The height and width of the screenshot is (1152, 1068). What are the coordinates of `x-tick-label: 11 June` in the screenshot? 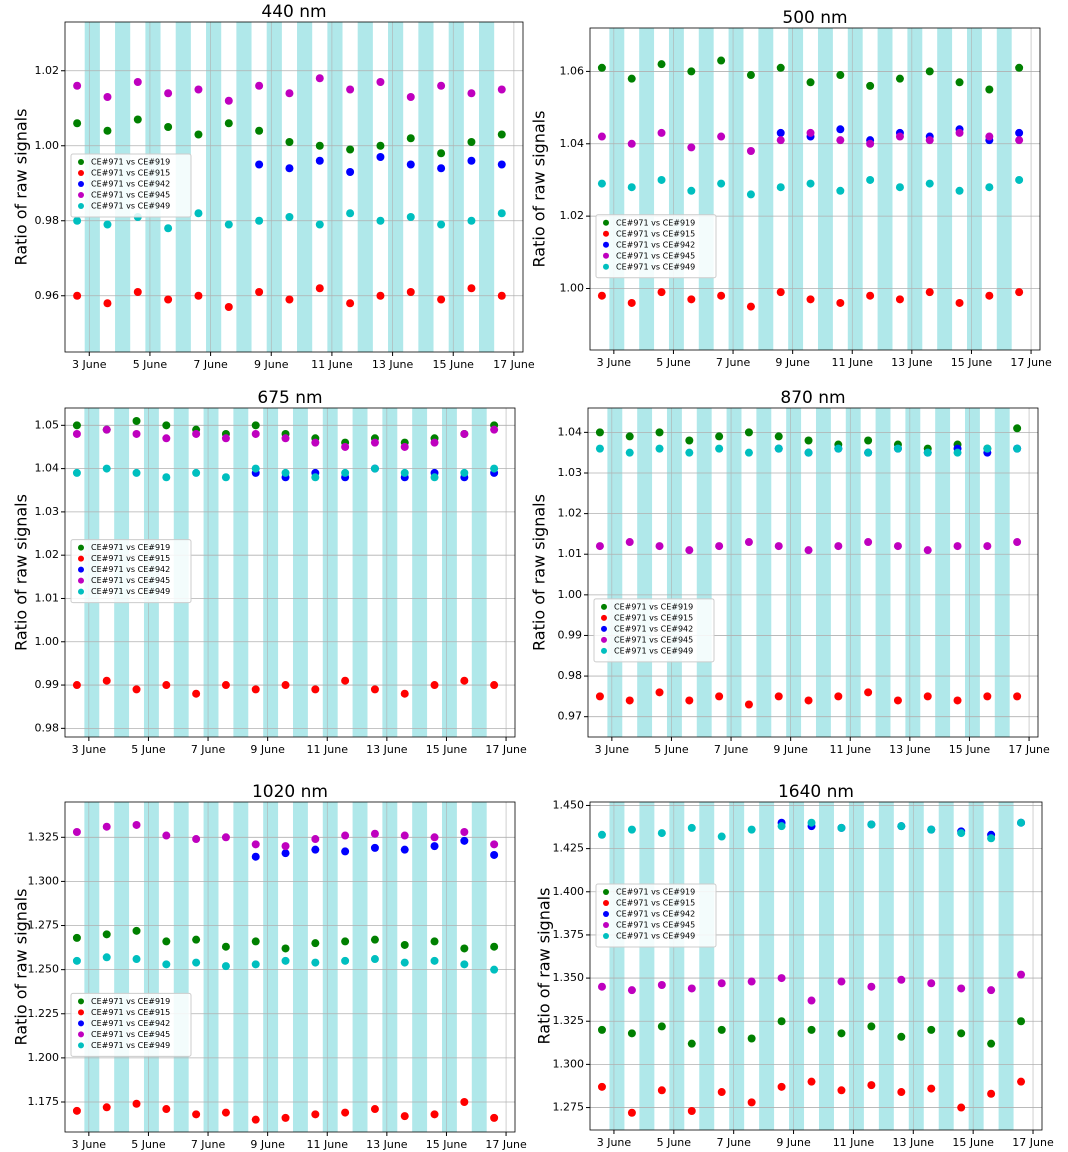 It's located at (328, 749).